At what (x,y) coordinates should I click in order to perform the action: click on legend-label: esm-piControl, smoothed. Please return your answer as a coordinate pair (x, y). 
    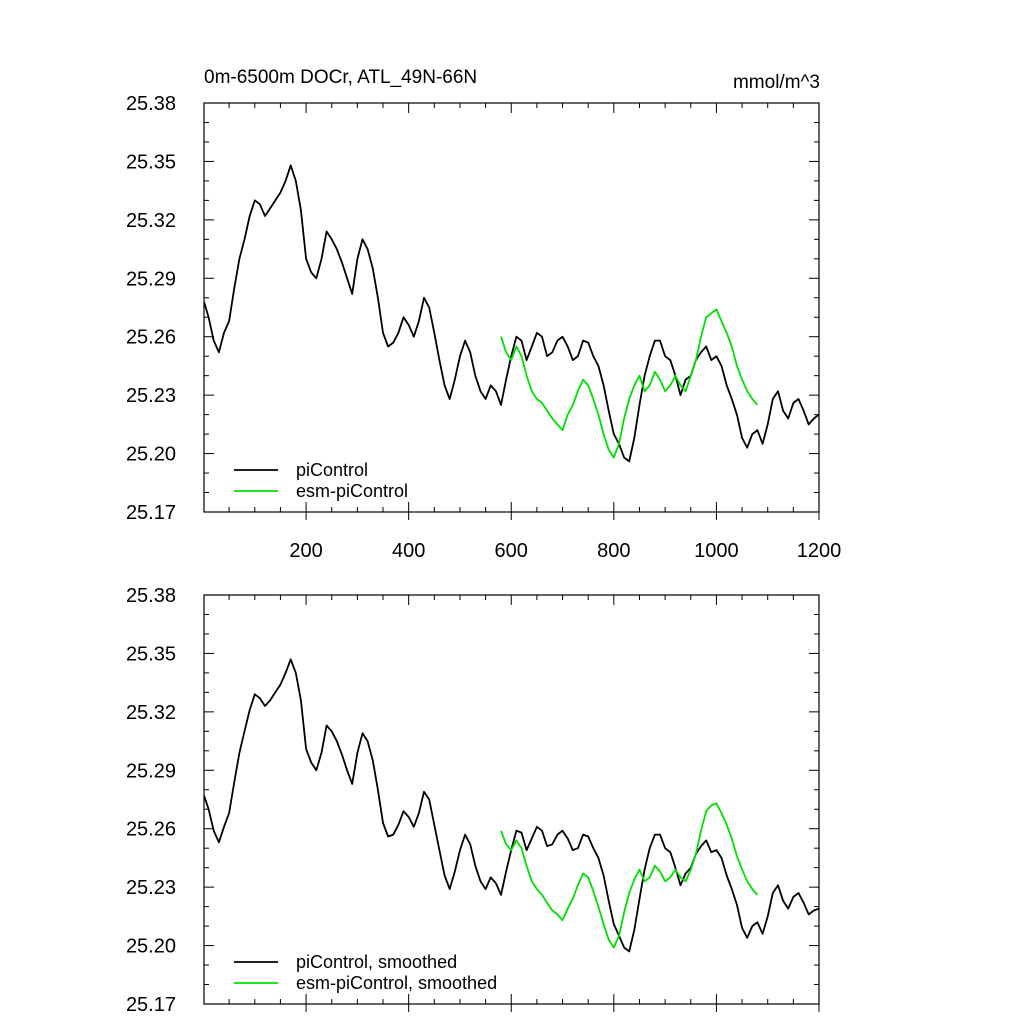
    Looking at the image, I should click on (396, 983).